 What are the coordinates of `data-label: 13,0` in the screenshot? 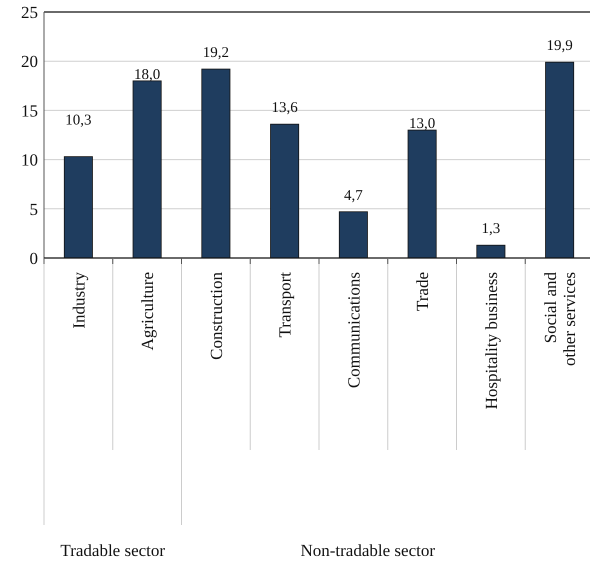 It's located at (422, 124).